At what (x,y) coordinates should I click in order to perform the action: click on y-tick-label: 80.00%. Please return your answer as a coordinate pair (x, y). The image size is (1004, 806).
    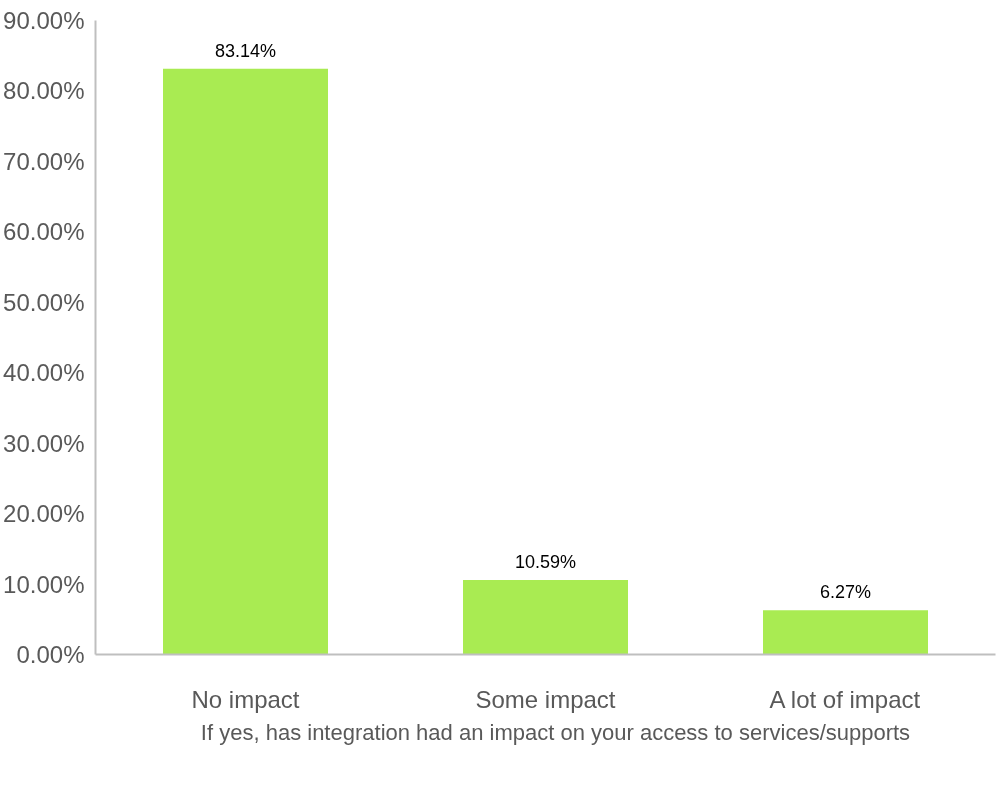
    Looking at the image, I should click on (44, 91).